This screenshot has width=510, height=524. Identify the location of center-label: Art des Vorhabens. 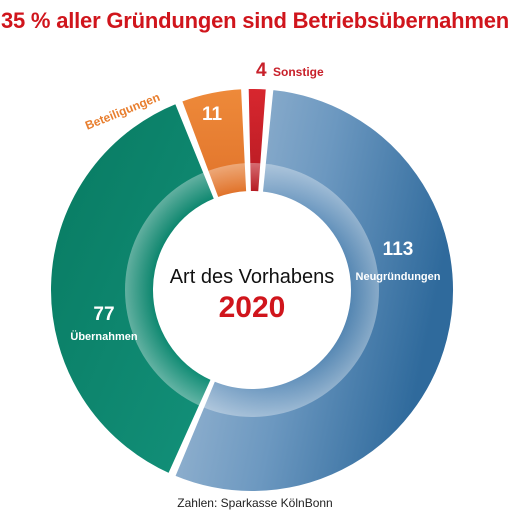
(252, 277).